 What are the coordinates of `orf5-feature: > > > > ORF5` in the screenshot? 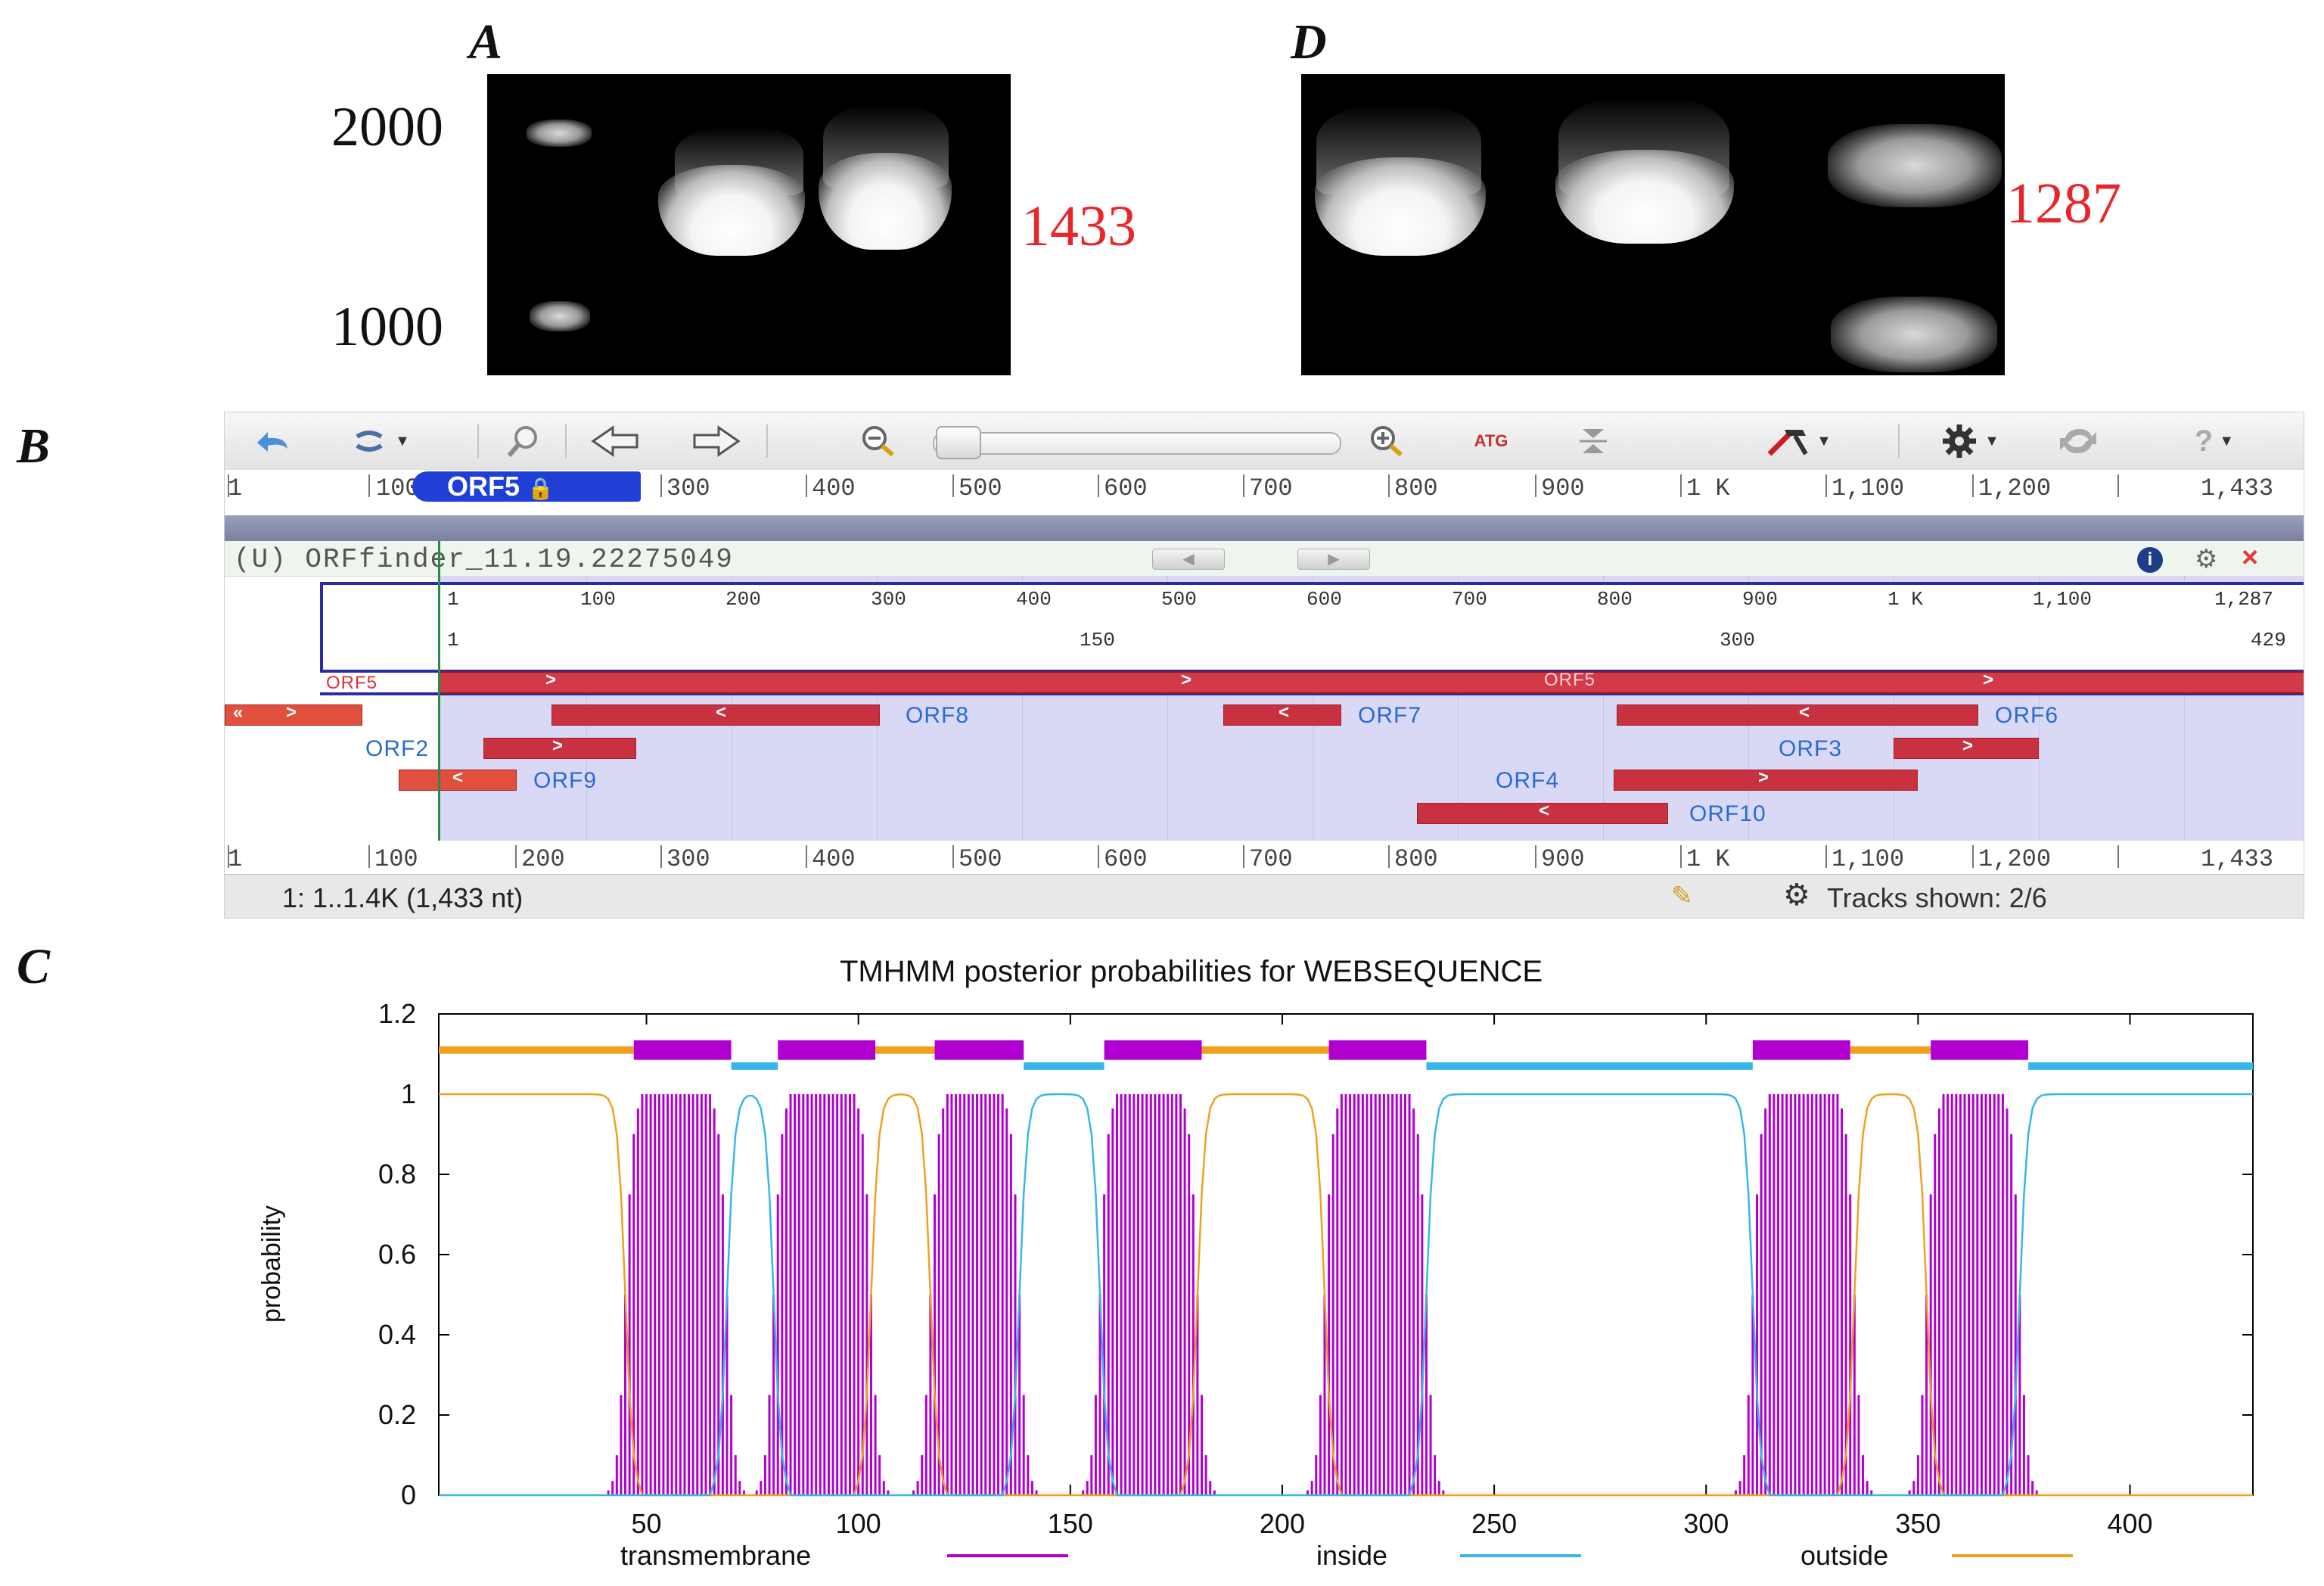 It's located at (1371, 682).